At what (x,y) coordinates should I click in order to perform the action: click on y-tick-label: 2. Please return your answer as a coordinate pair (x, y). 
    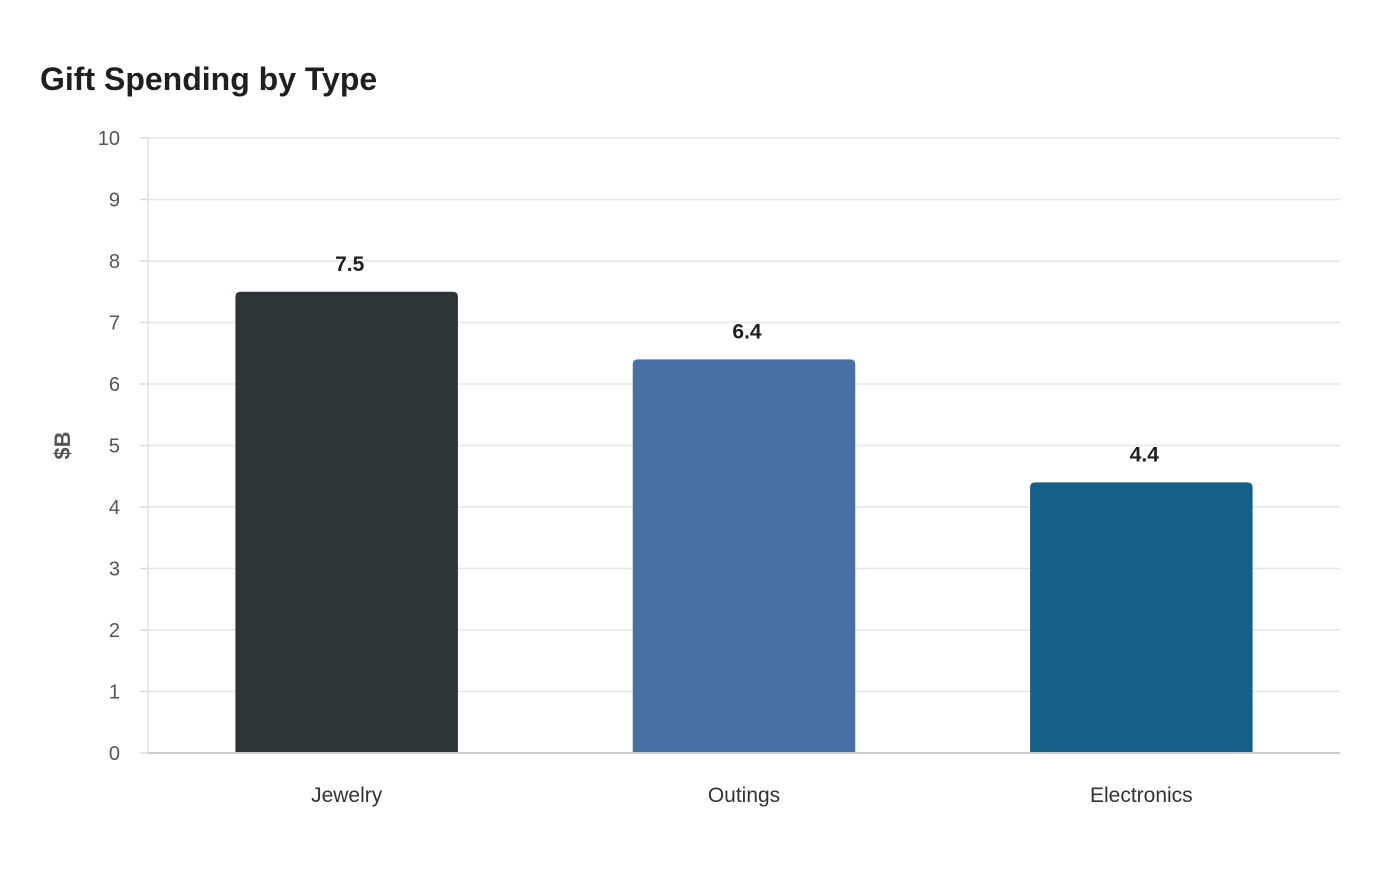
    Looking at the image, I should click on (114, 631).